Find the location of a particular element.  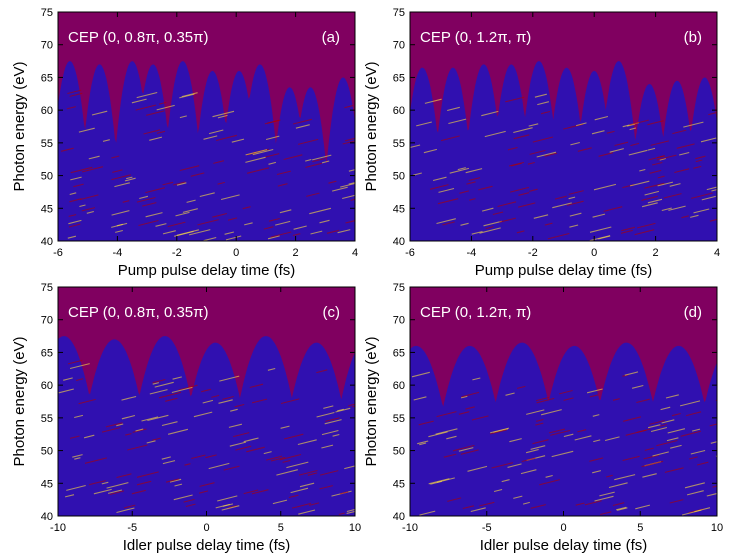

panel-label: (b) is located at coordinates (693, 37).